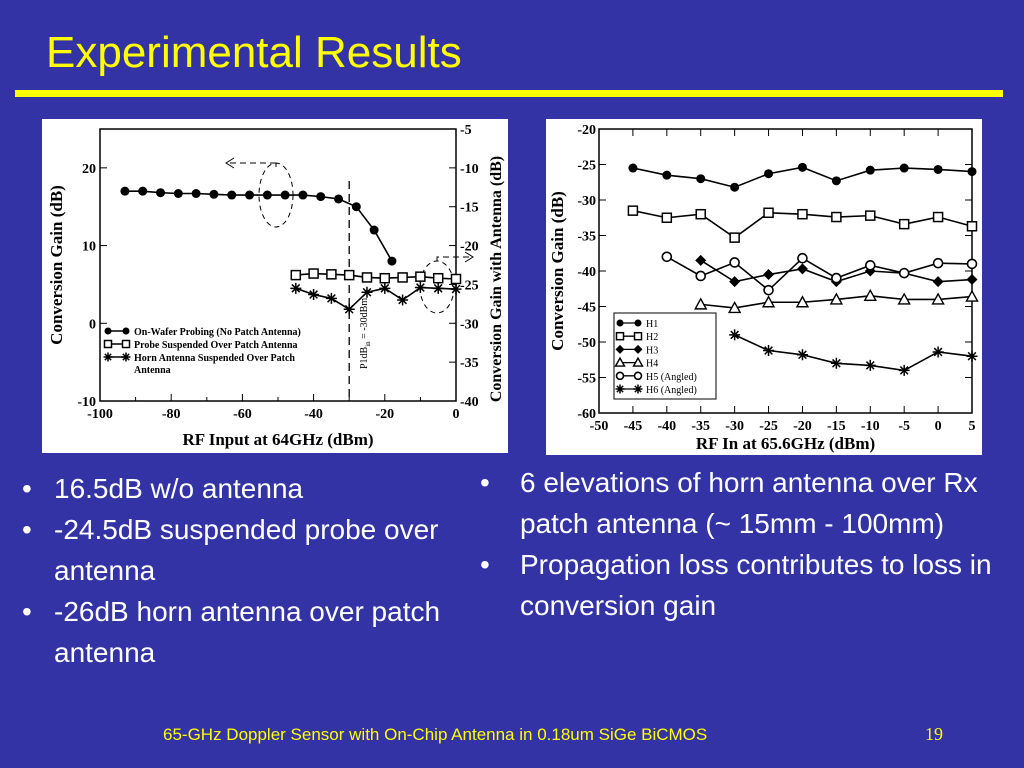 The width and height of the screenshot is (1024, 768). Describe the element at coordinates (262, 632) in the screenshot. I see `bullet-item: • -26dB horn antenna over patch antenna` at that location.